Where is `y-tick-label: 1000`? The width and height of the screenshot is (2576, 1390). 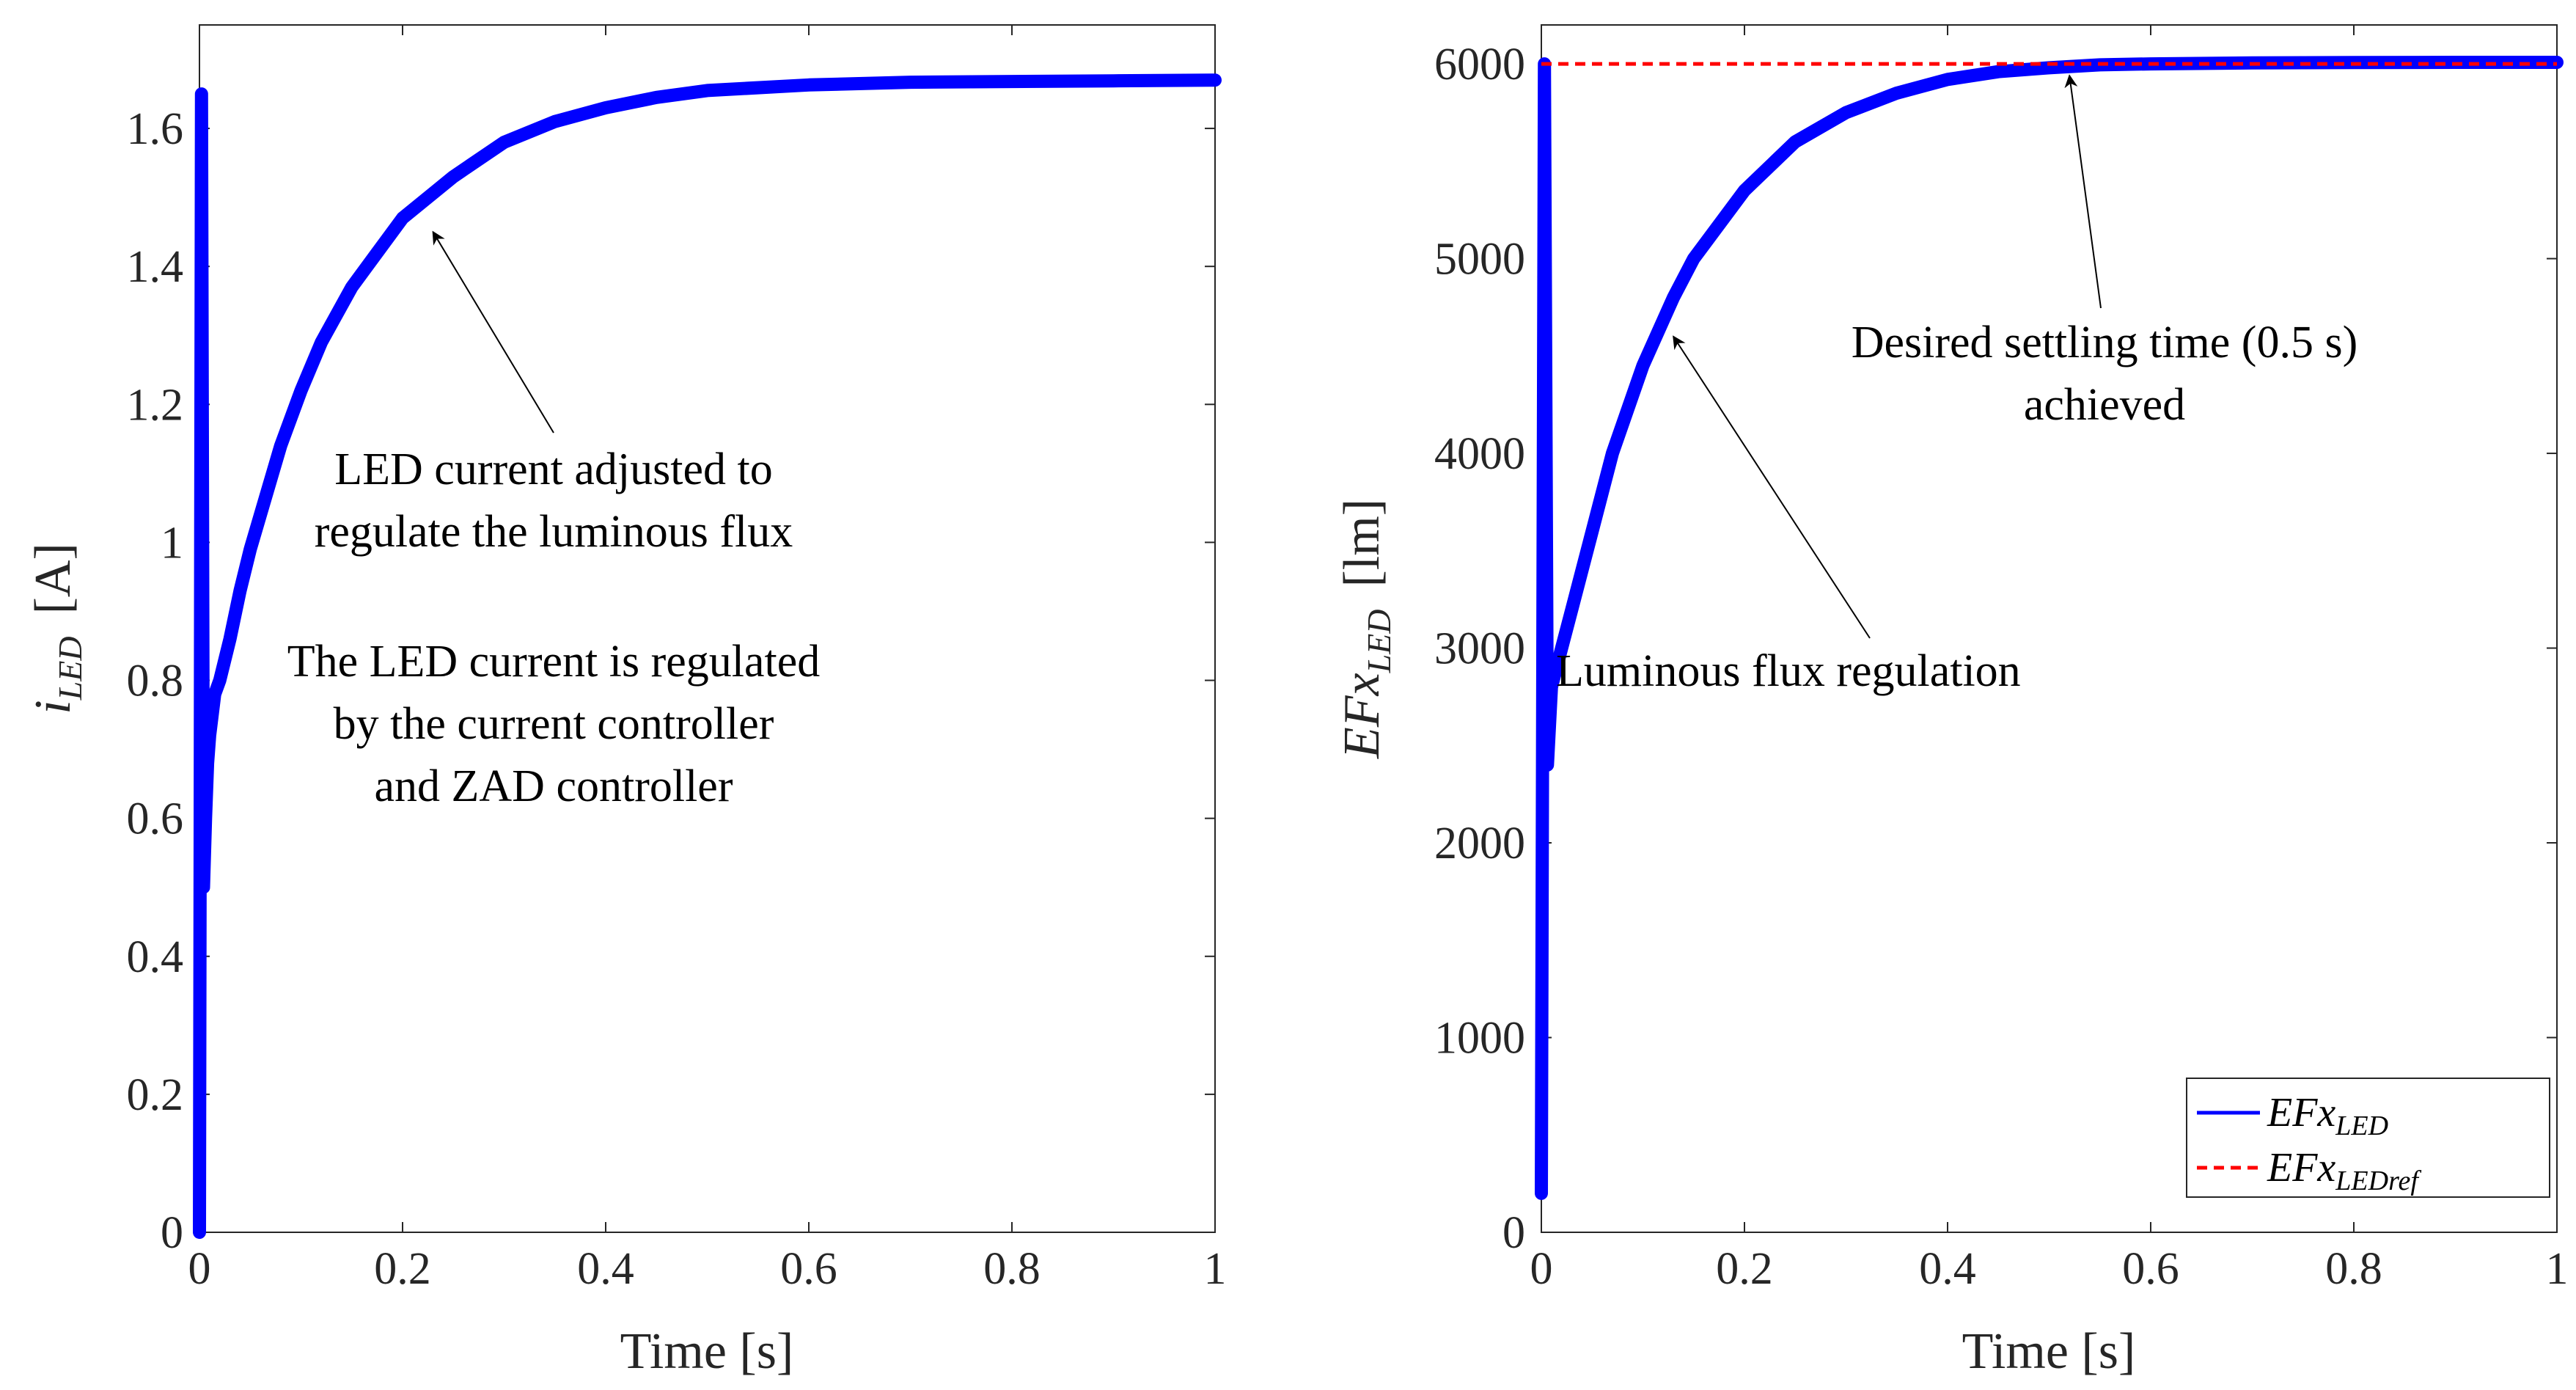 y-tick-label: 1000 is located at coordinates (1480, 1039).